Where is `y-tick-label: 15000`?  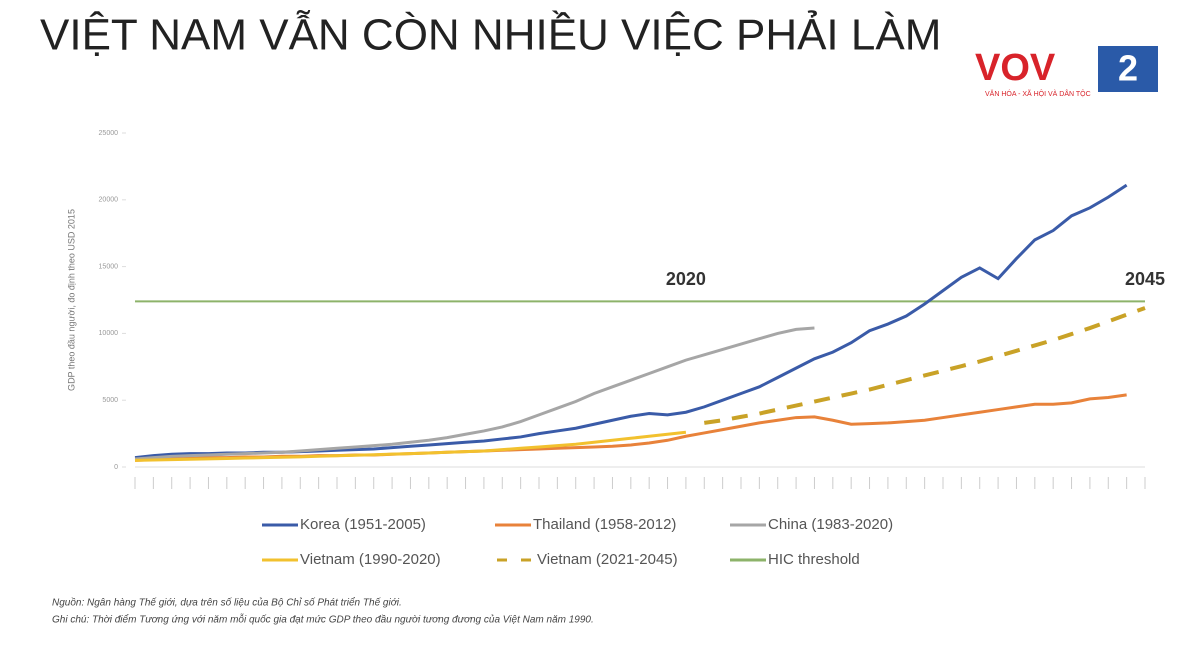
y-tick-label: 15000 is located at coordinates (109, 266).